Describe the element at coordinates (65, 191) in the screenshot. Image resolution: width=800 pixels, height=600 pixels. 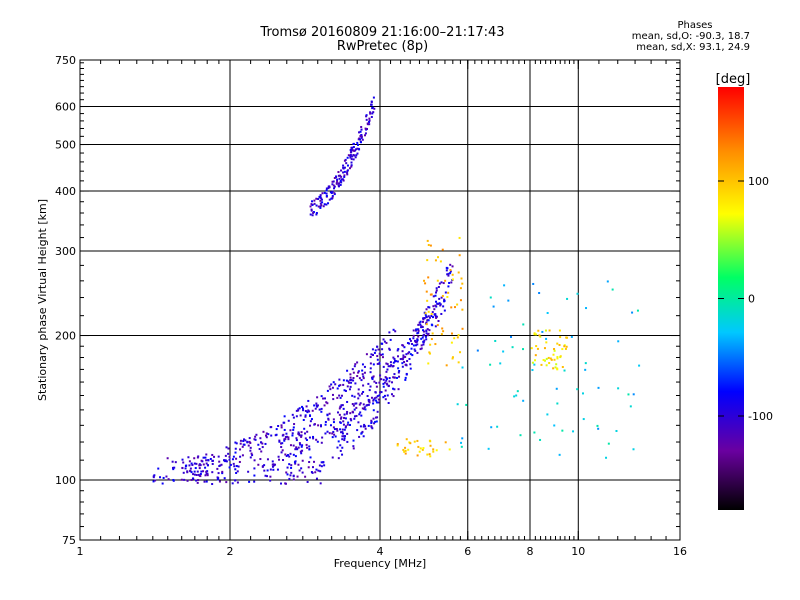
I see `y-tick-label: 400` at that location.